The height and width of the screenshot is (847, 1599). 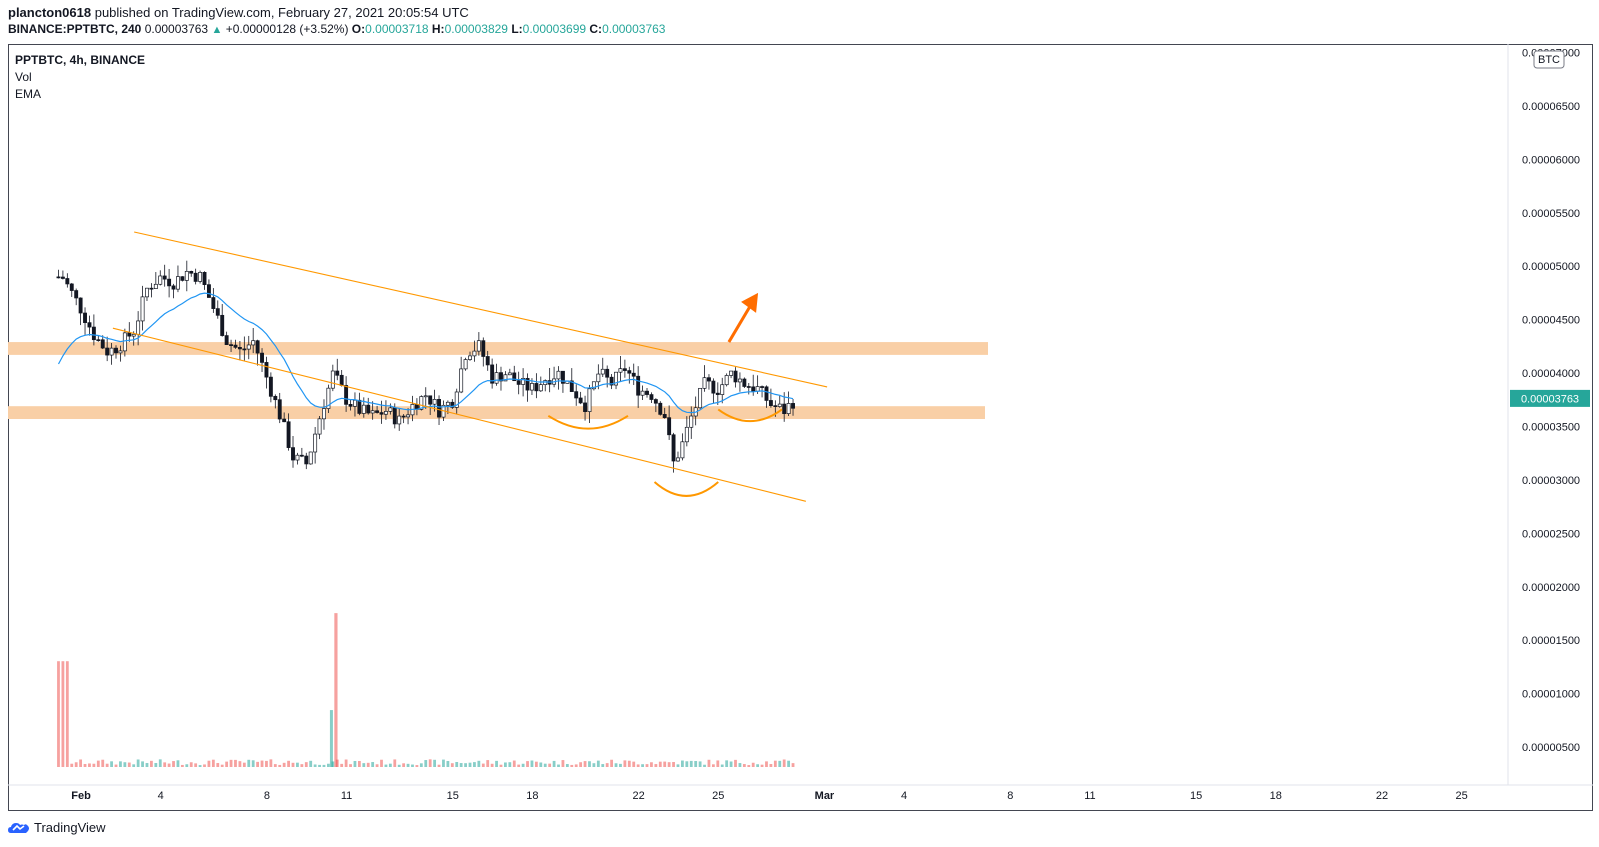 What do you see at coordinates (57, 827) in the screenshot?
I see `tradingview-brand: TradingView` at bounding box center [57, 827].